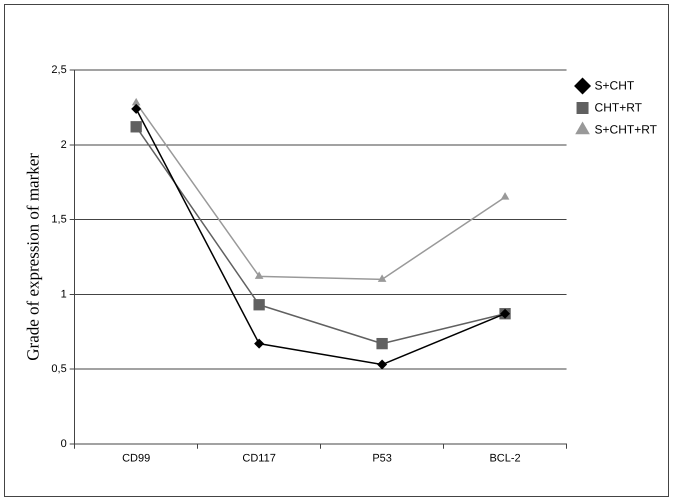  I want to click on y-tick-label: 2,5, so click(59, 70).